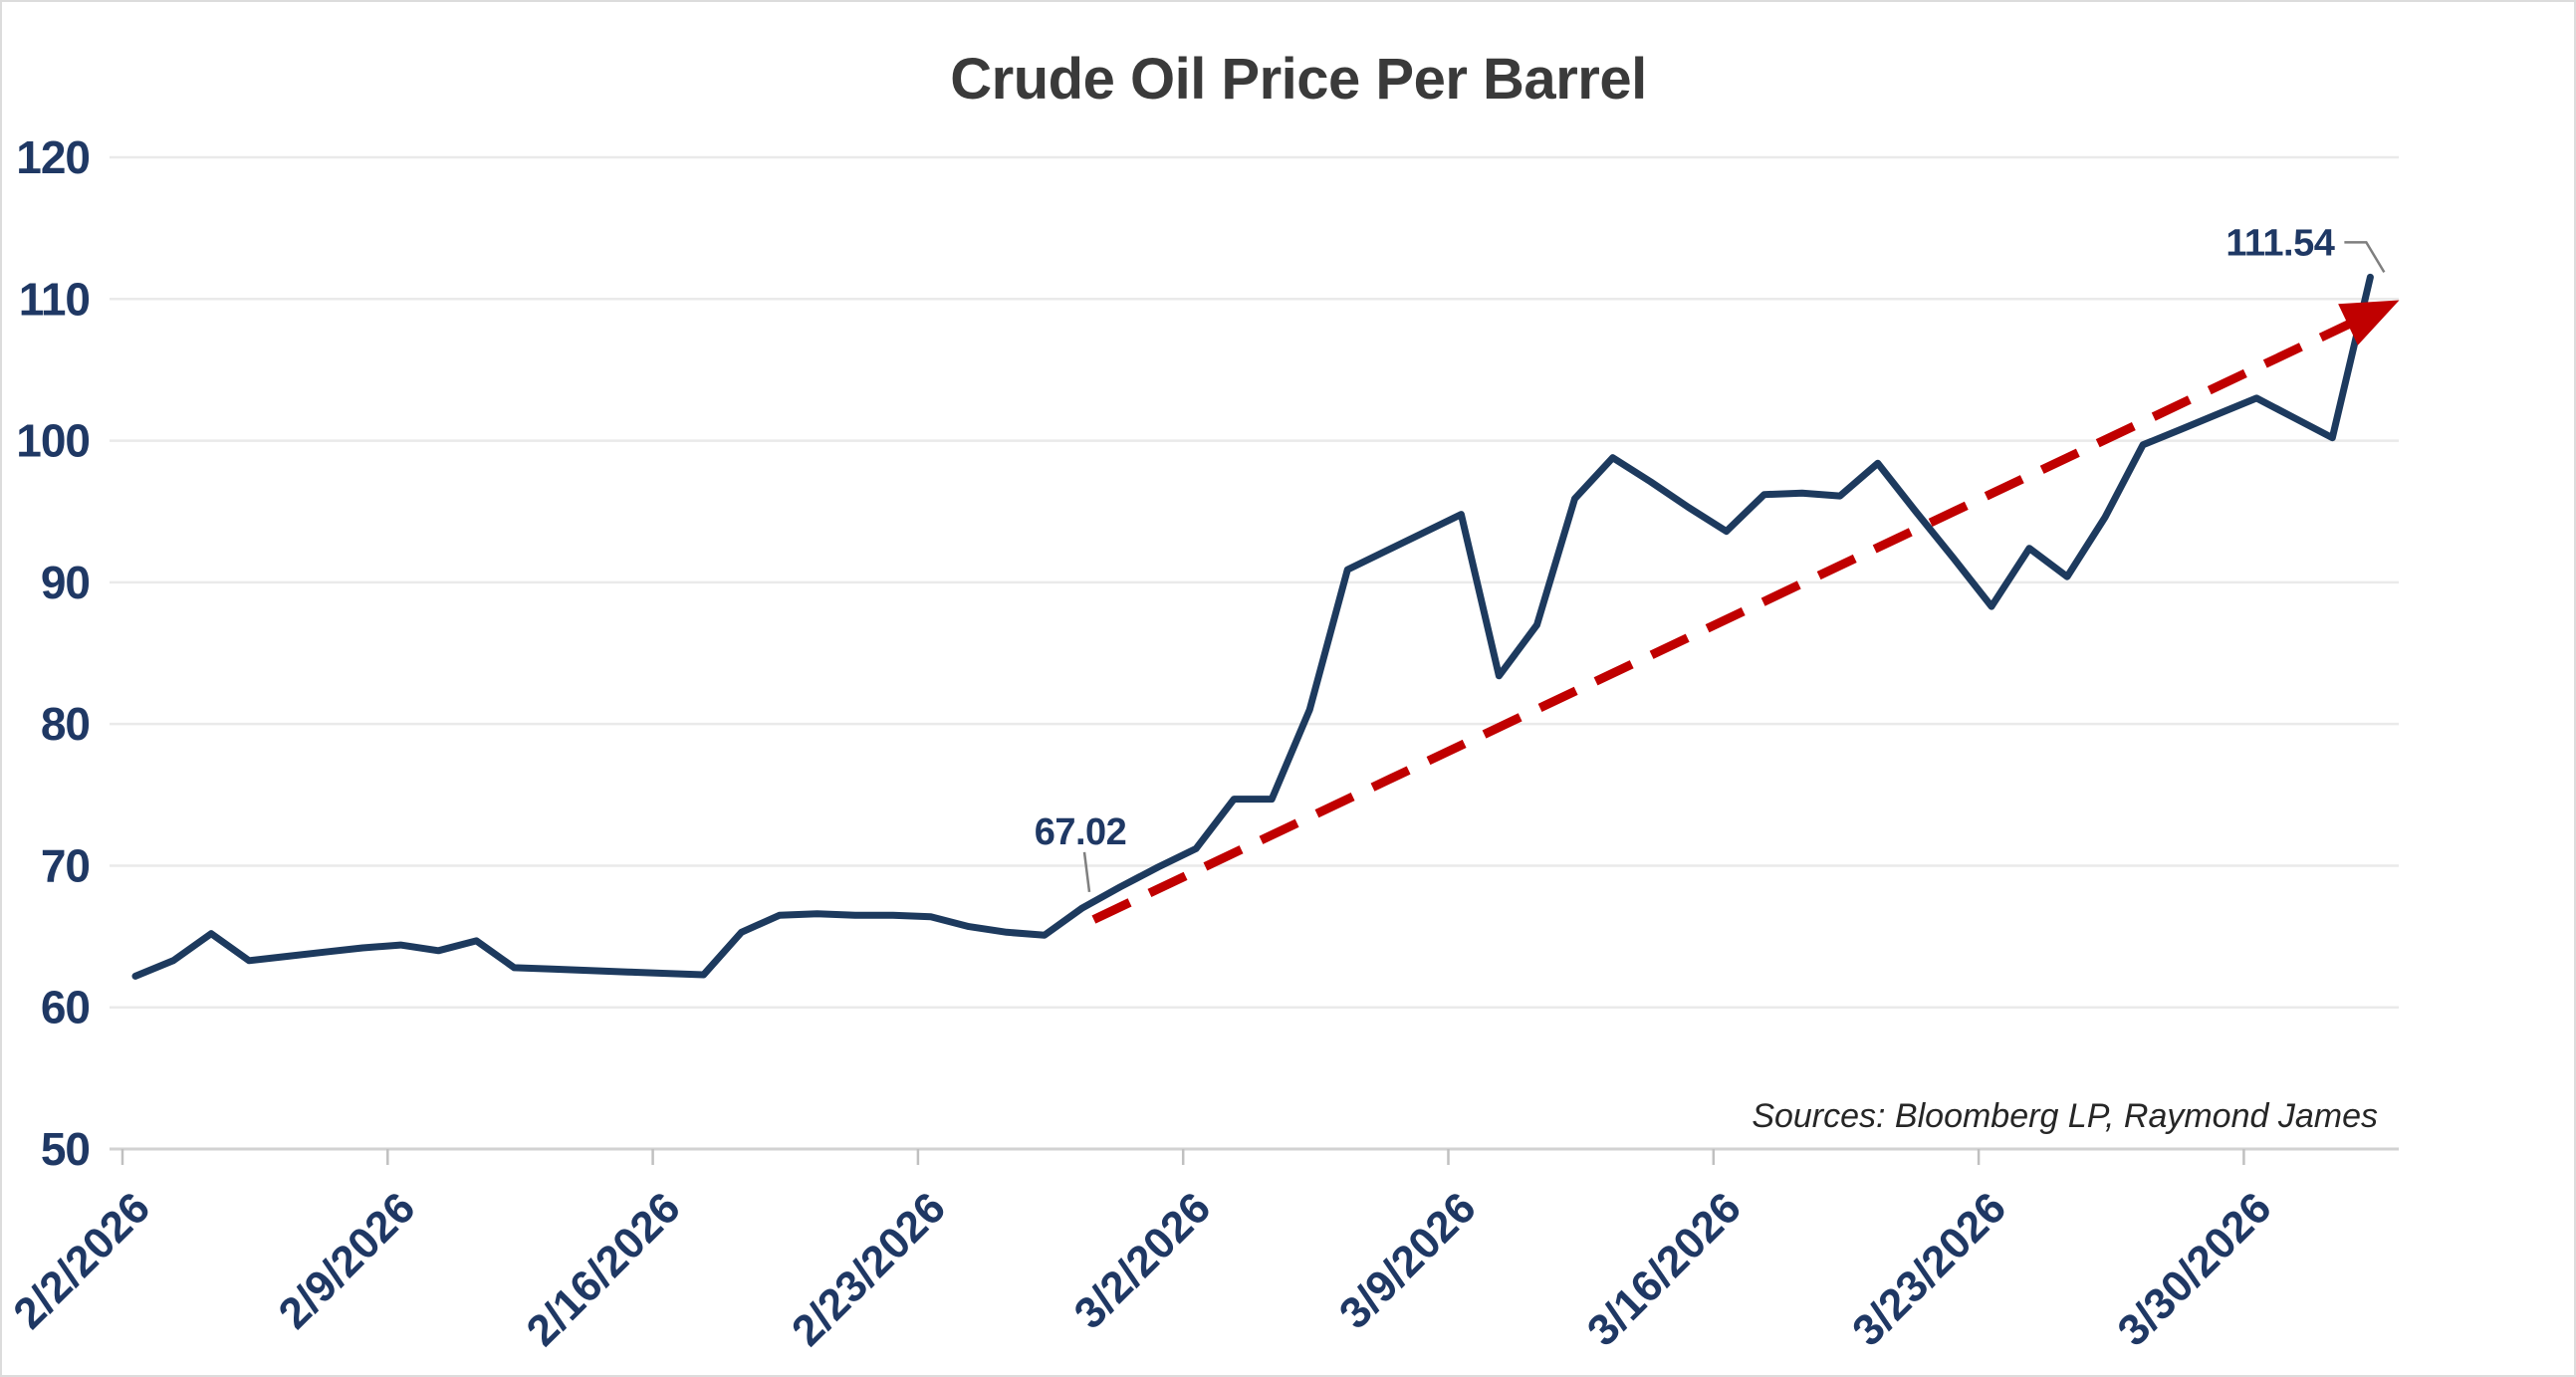 This screenshot has height=1377, width=2576. What do you see at coordinates (2194, 1269) in the screenshot?
I see `x-axis-label: 3/30/2026` at bounding box center [2194, 1269].